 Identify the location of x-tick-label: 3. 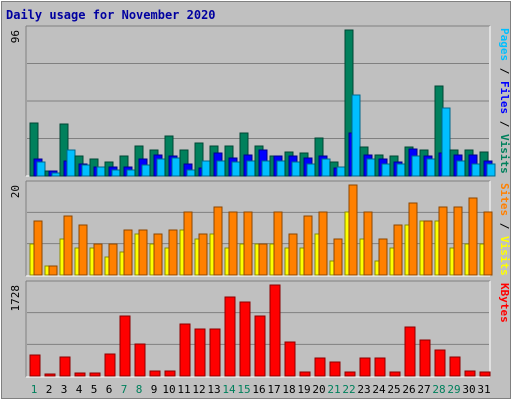
(64, 389).